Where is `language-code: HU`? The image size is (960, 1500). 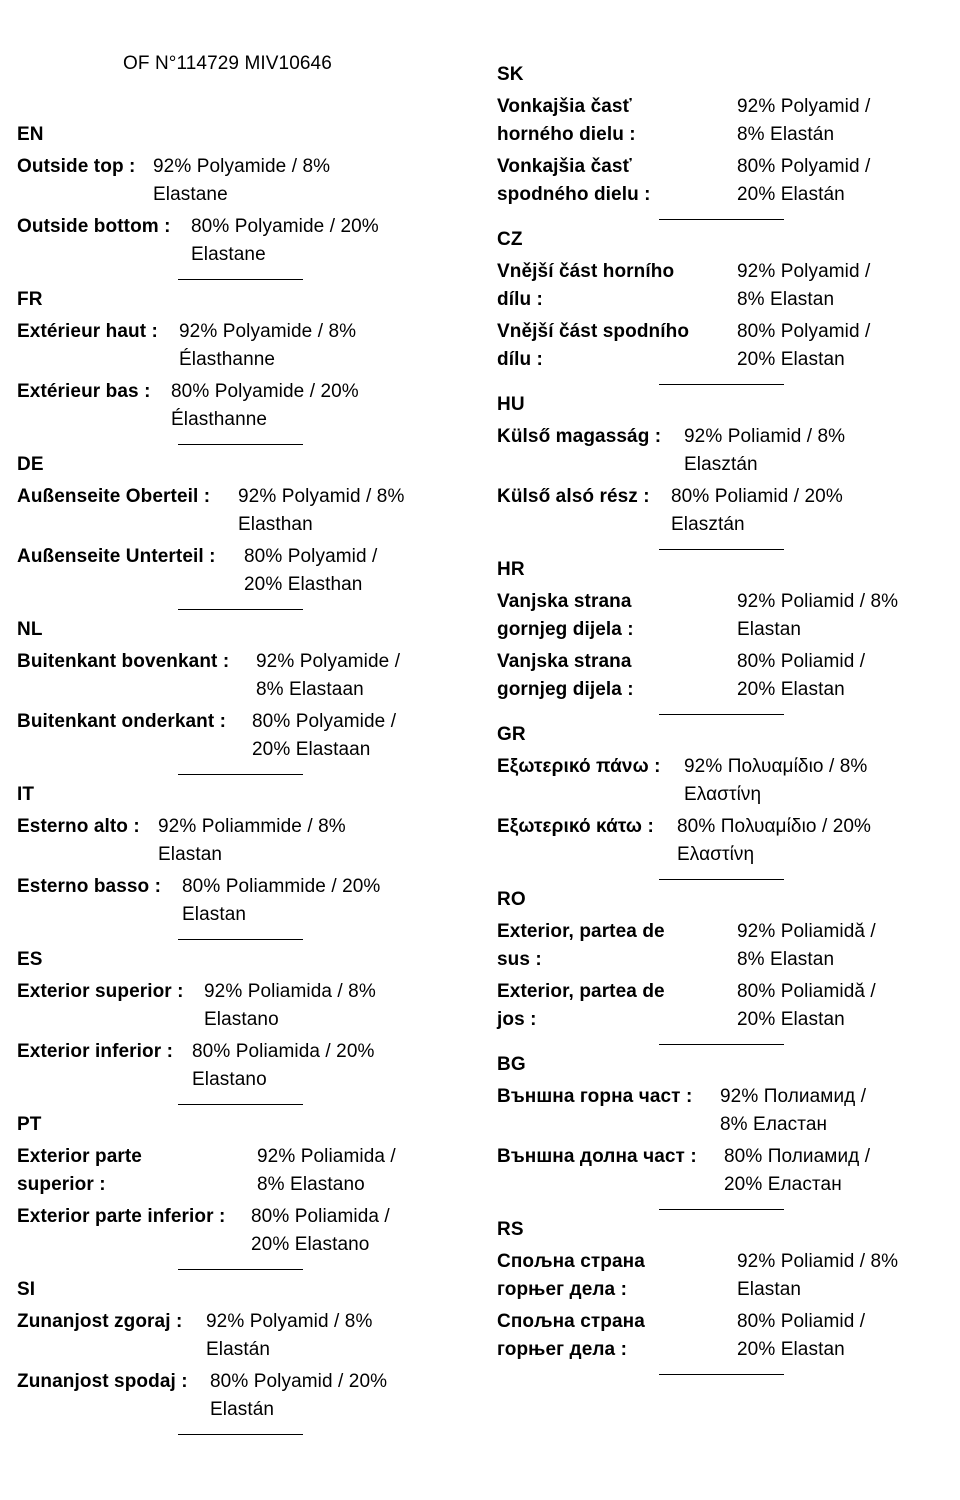 language-code: HU is located at coordinates (511, 404).